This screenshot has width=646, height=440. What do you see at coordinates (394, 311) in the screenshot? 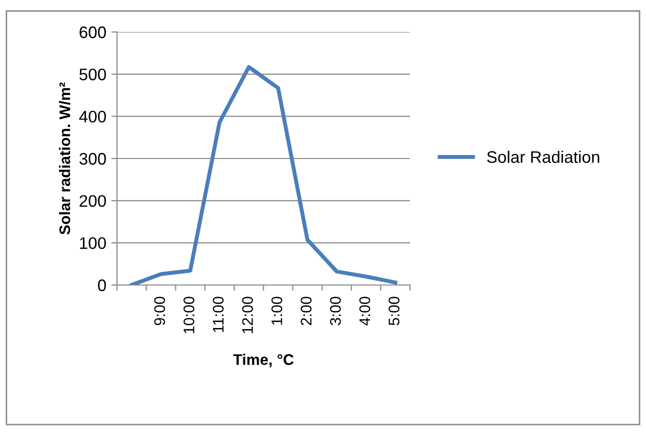
I see `x-tick-label: 5:00` at bounding box center [394, 311].